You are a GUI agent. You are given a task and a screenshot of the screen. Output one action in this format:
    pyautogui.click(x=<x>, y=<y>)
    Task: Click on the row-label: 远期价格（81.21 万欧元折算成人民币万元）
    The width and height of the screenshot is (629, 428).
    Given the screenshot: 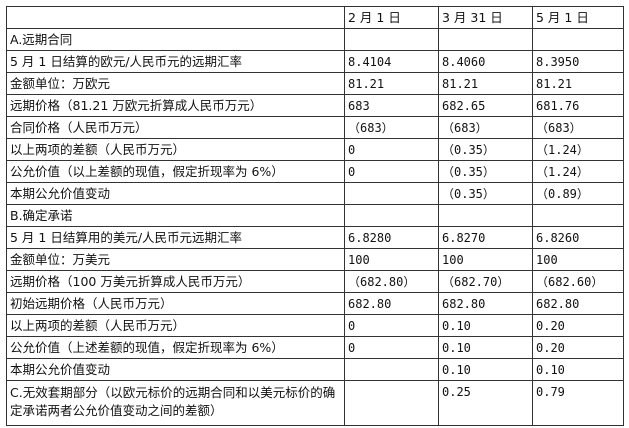 What is the action you would take?
    pyautogui.click(x=175, y=105)
    